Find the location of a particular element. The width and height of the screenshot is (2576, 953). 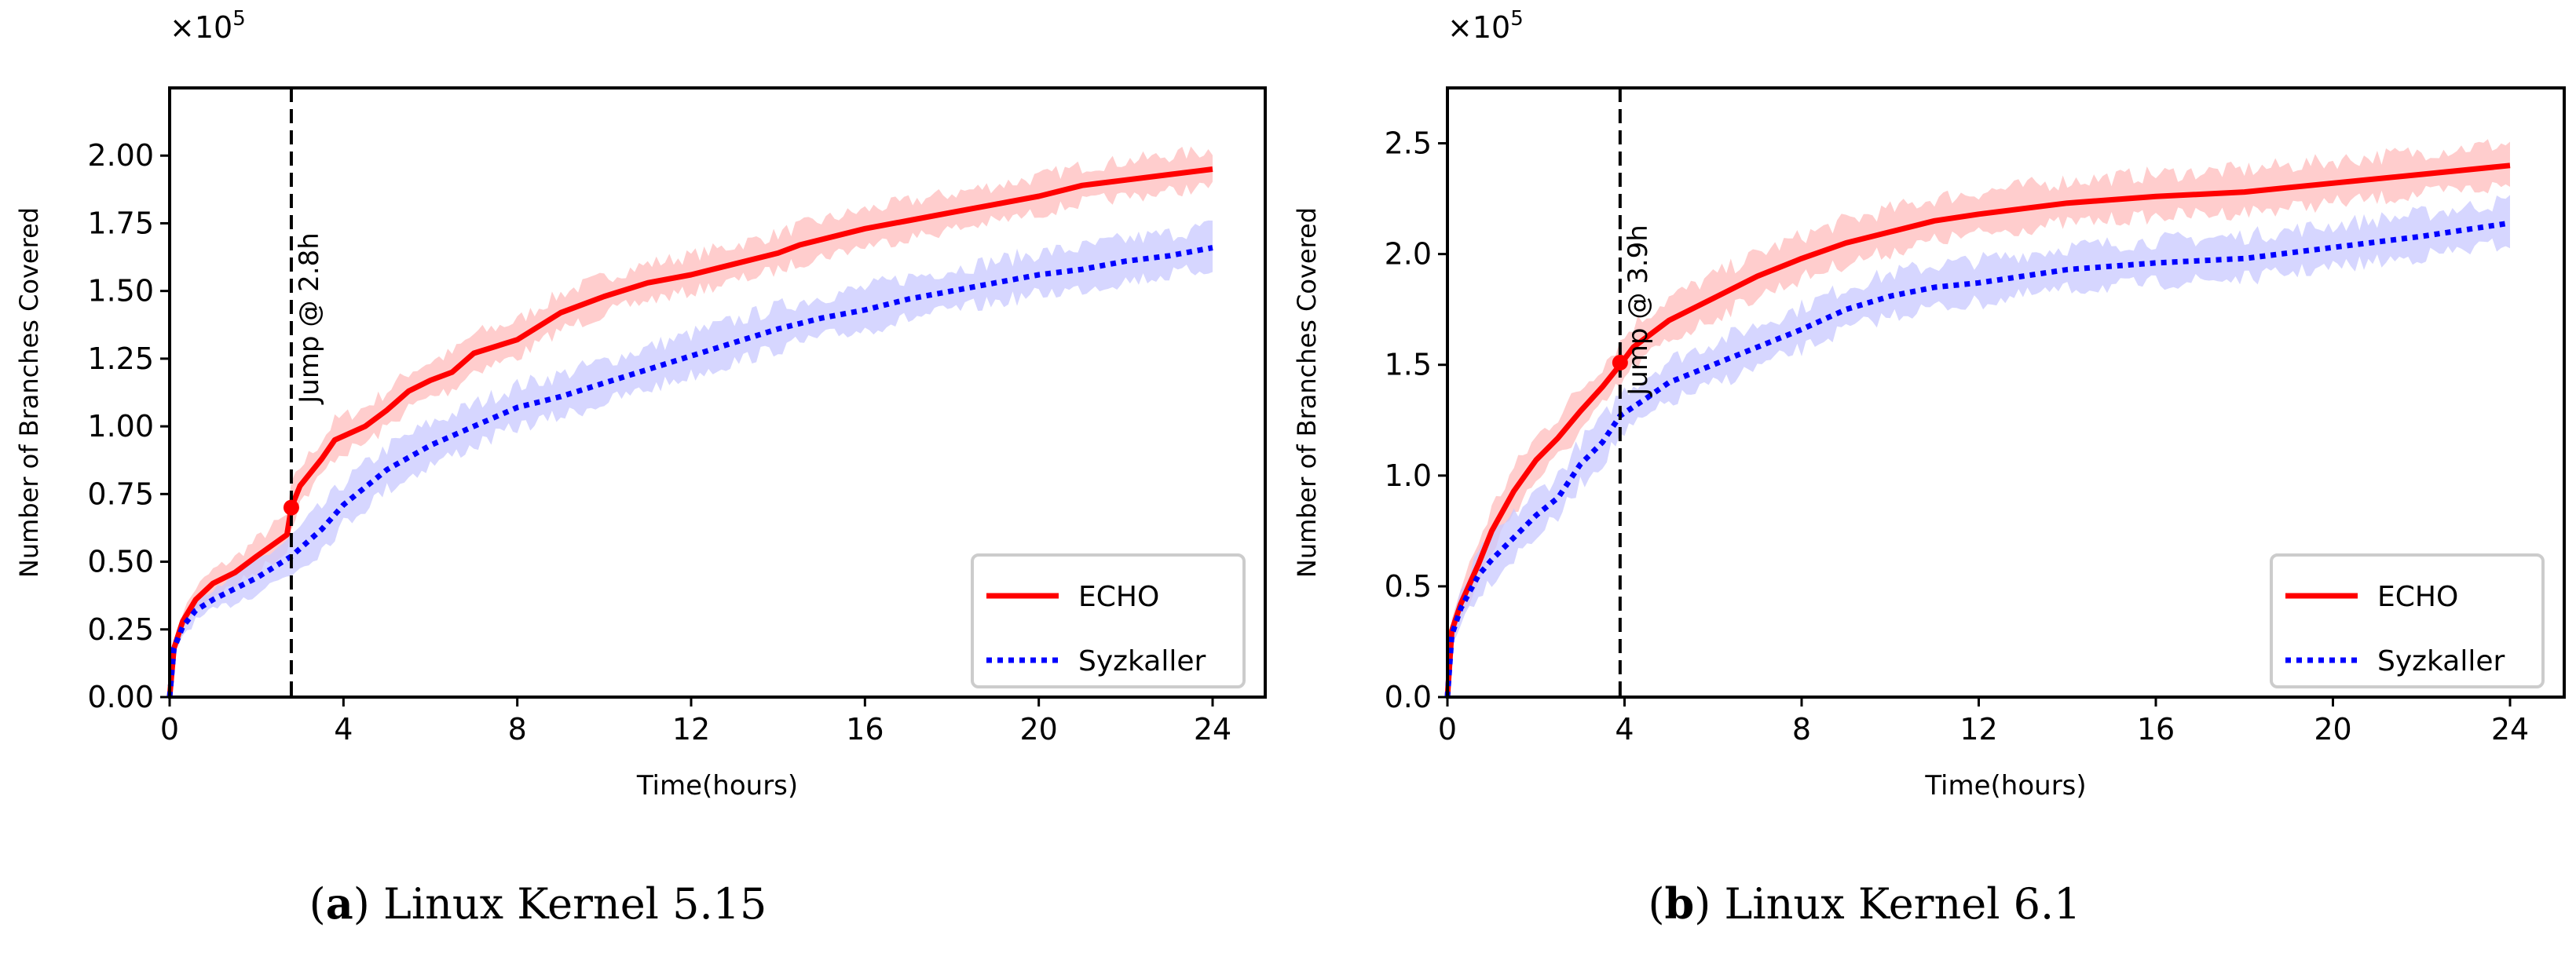

y-tick-label: 1.25 is located at coordinates (120, 358).